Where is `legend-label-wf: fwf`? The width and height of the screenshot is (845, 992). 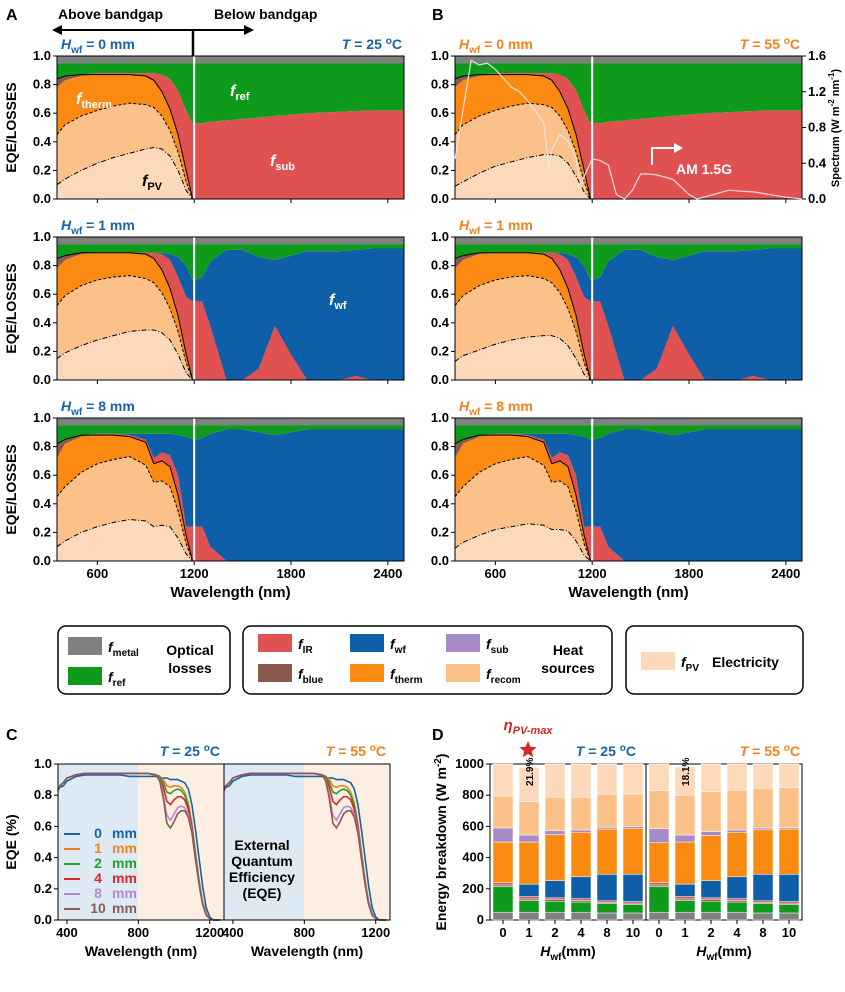 legend-label-wf: fwf is located at coordinates (398, 646).